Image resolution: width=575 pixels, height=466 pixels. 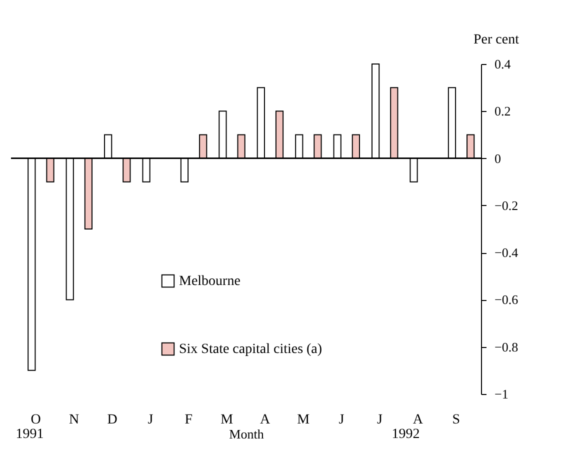 I want to click on x-tick-label: O, so click(x=35, y=420).